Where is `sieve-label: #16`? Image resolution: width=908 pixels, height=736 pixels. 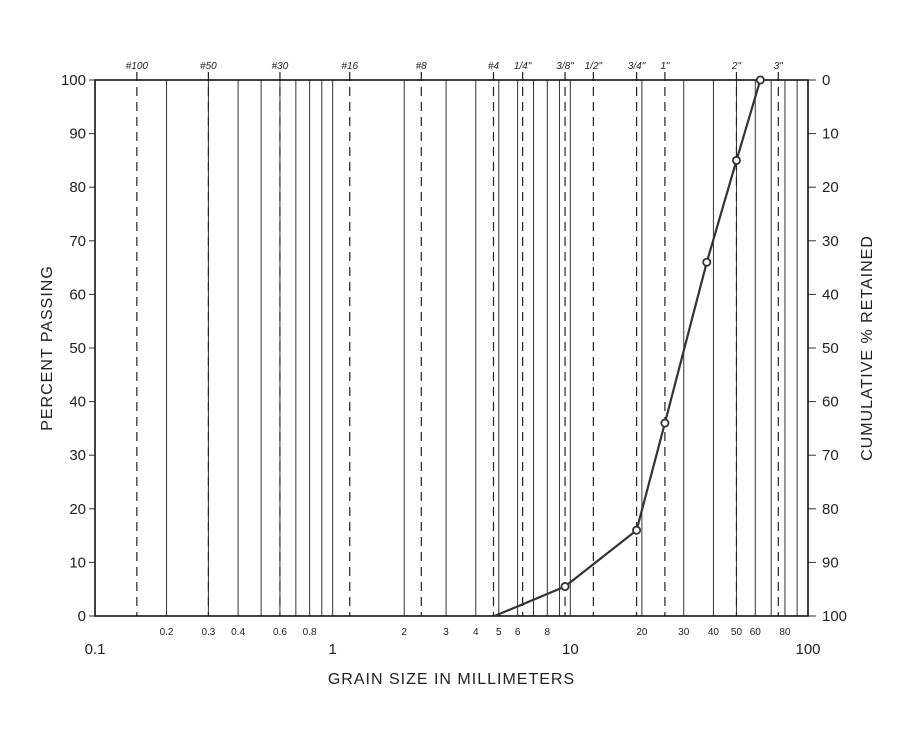
sieve-label: #16 is located at coordinates (349, 66).